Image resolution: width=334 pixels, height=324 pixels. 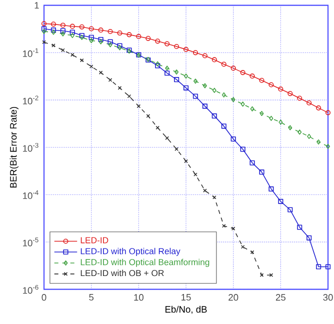 What do you see at coordinates (30, 195) in the screenshot?
I see `y-tick-label: 10$^{-4}$` at bounding box center [30, 195].